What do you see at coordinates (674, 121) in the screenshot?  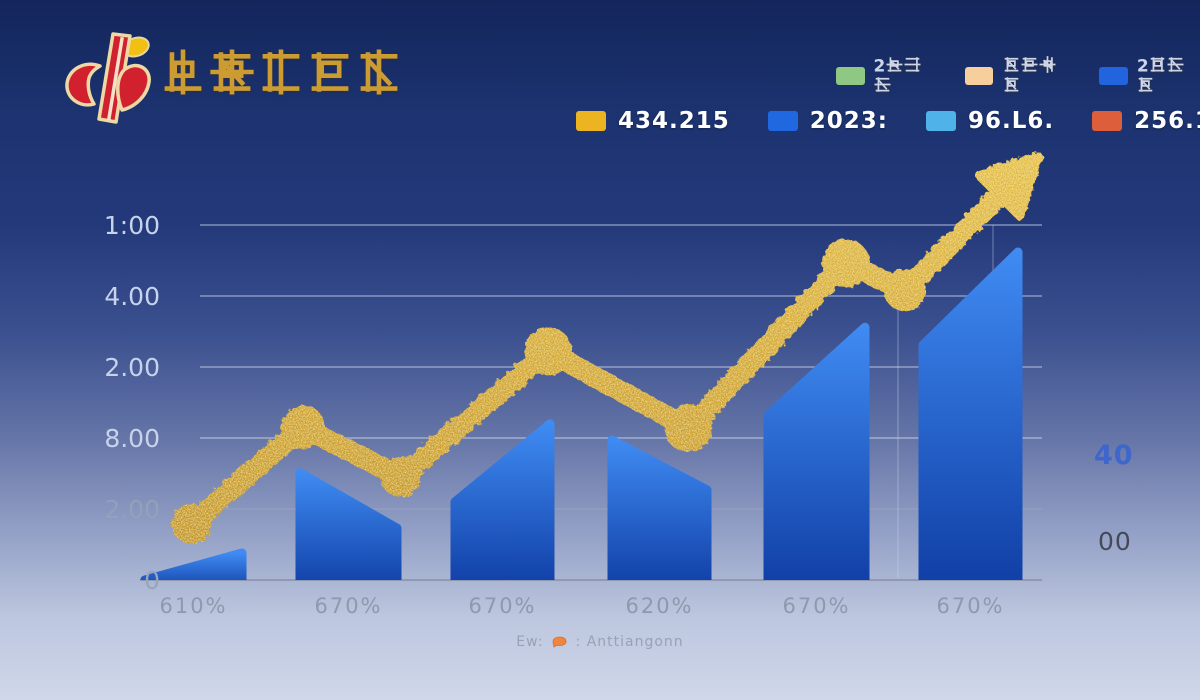 I see `legend-value-label: 434.215` at bounding box center [674, 121].